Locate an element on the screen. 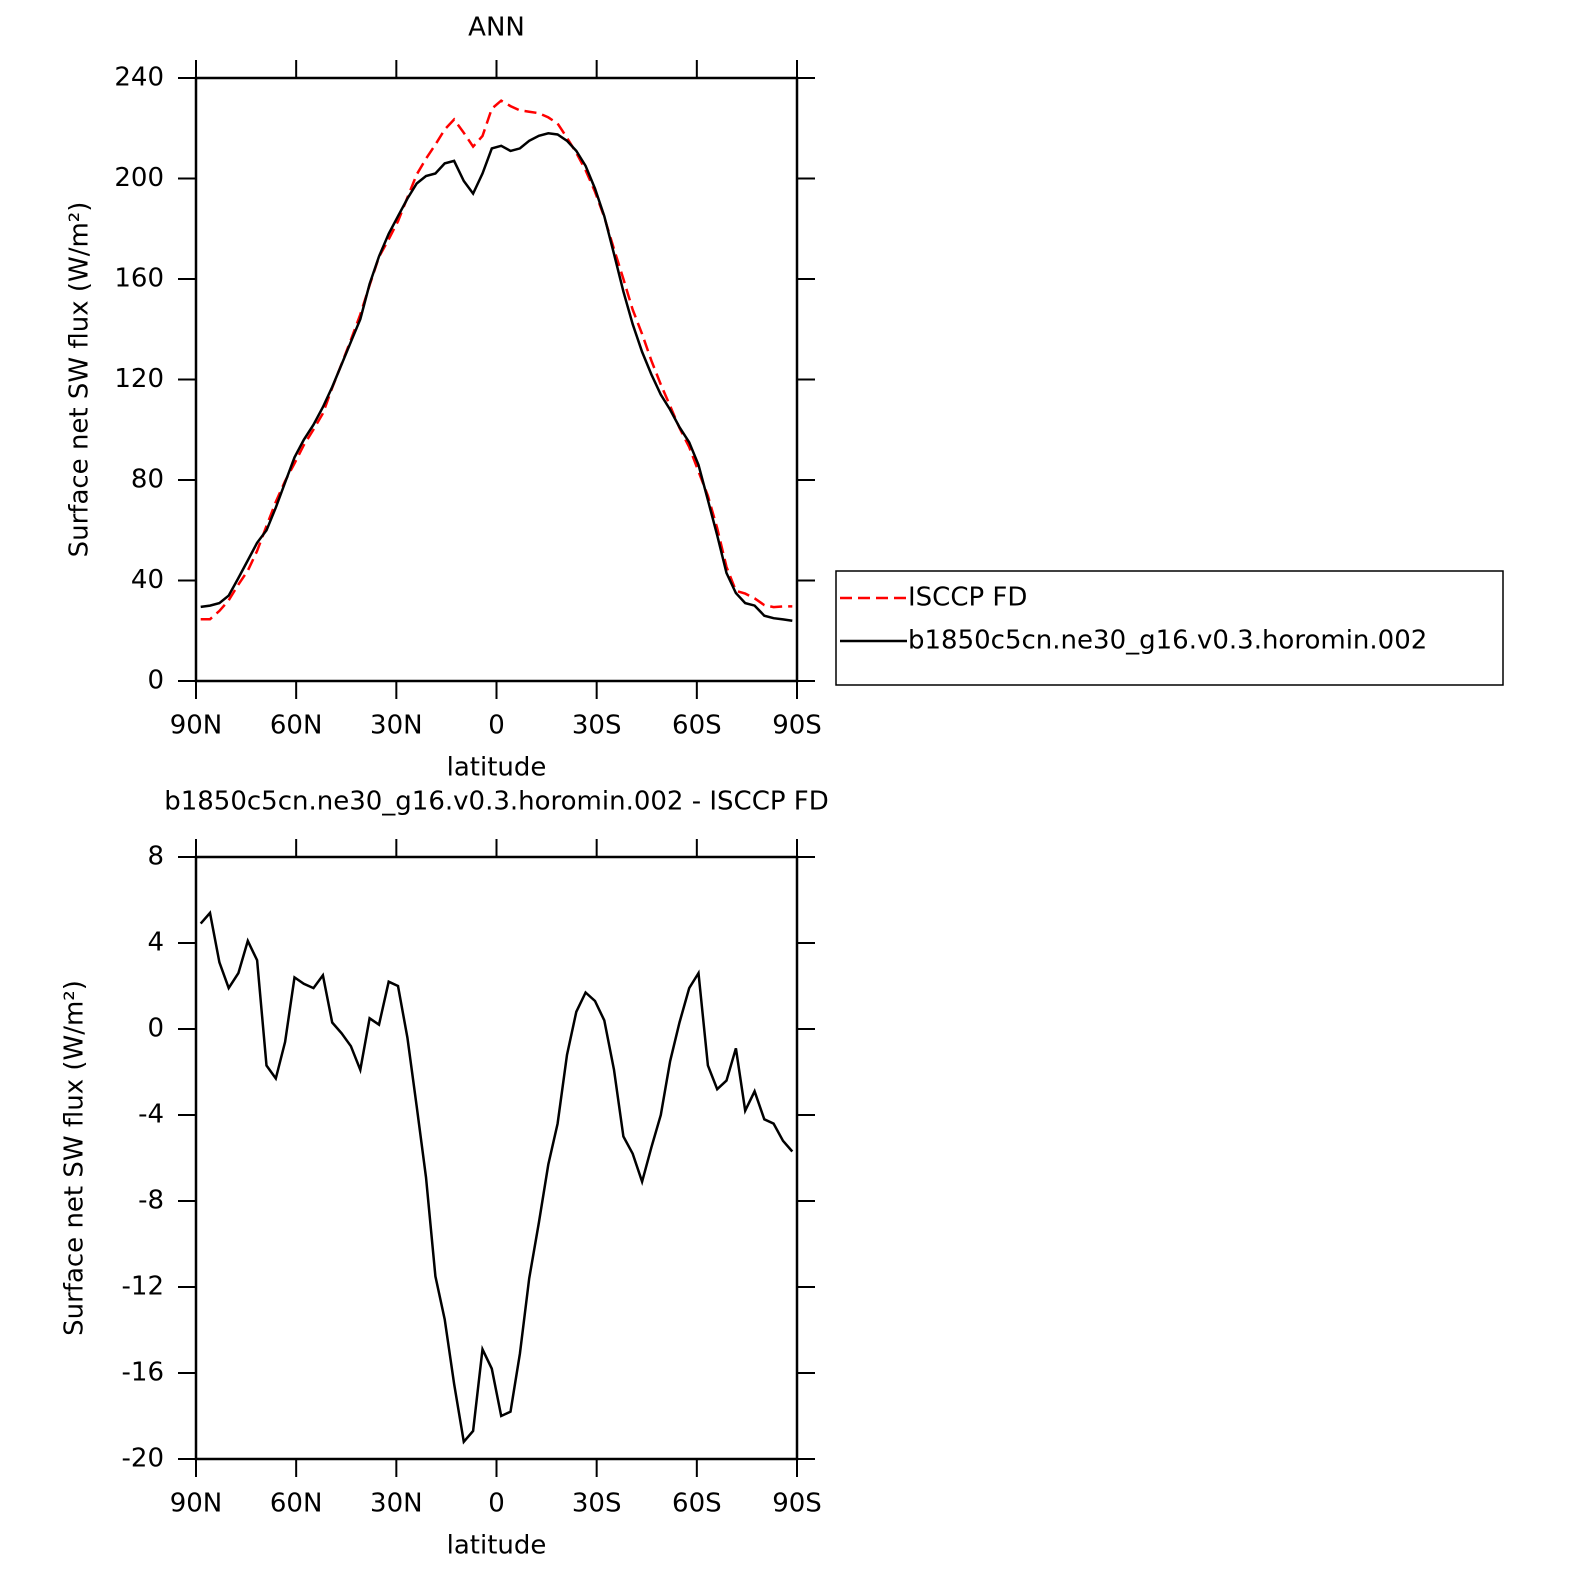 The image size is (1569, 1569). y-tick-label: -12 is located at coordinates (143, 1287).